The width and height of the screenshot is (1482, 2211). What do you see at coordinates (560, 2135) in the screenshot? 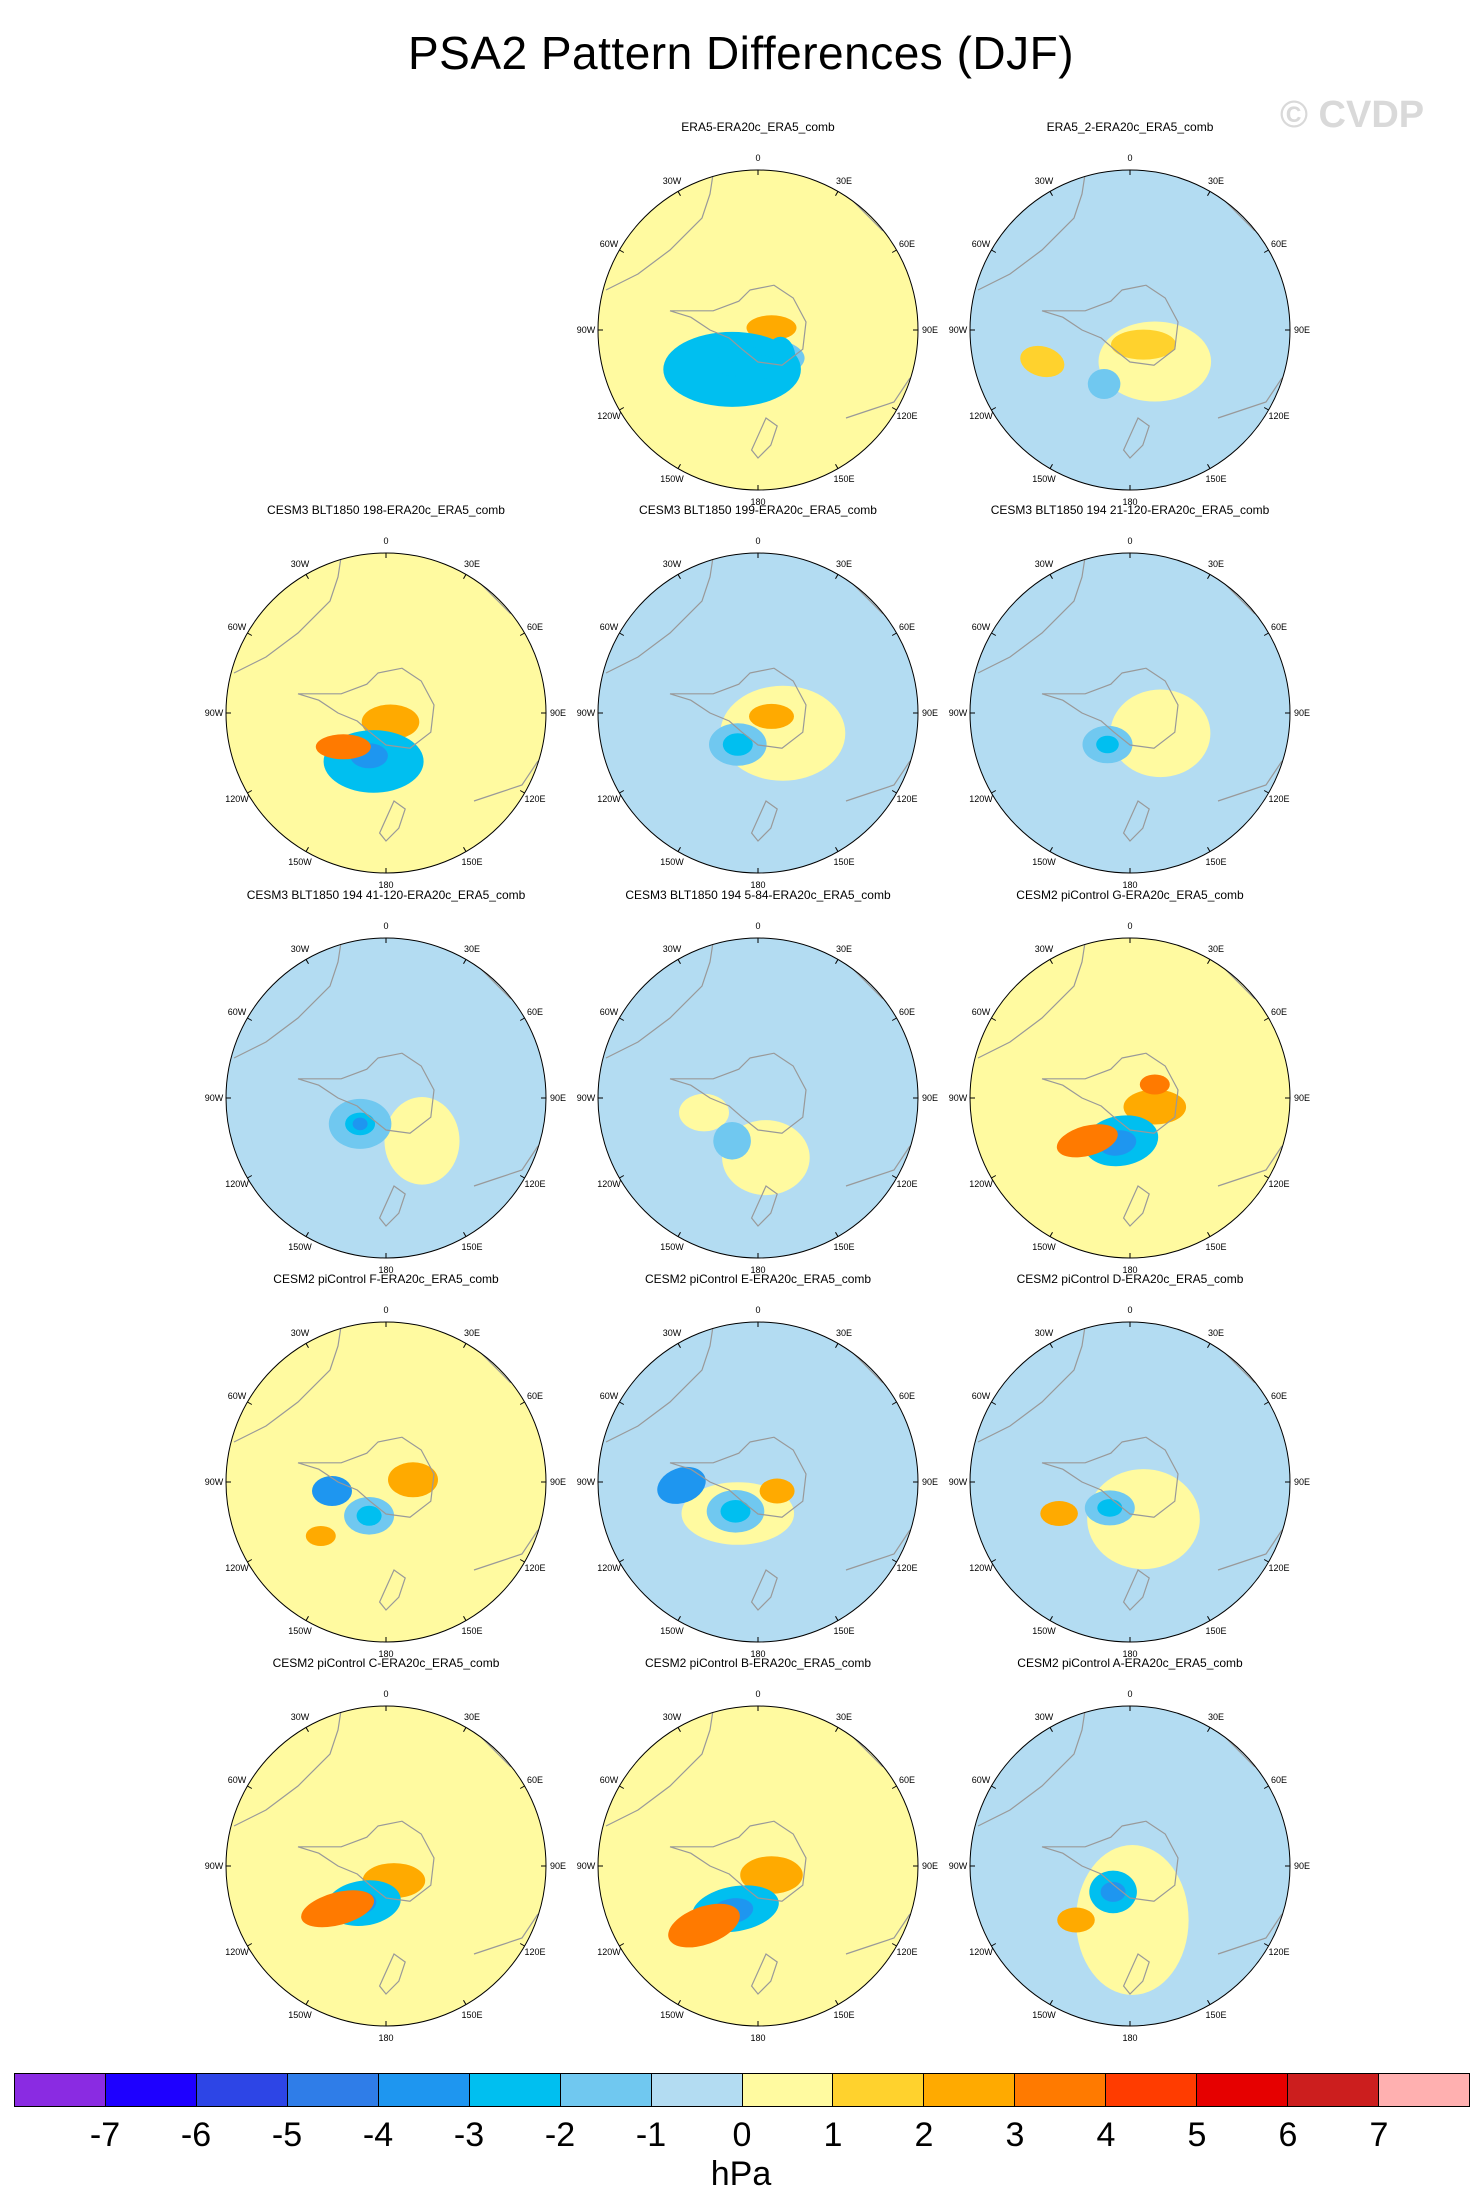
I see `colorbar-tick-label: -2` at bounding box center [560, 2135].